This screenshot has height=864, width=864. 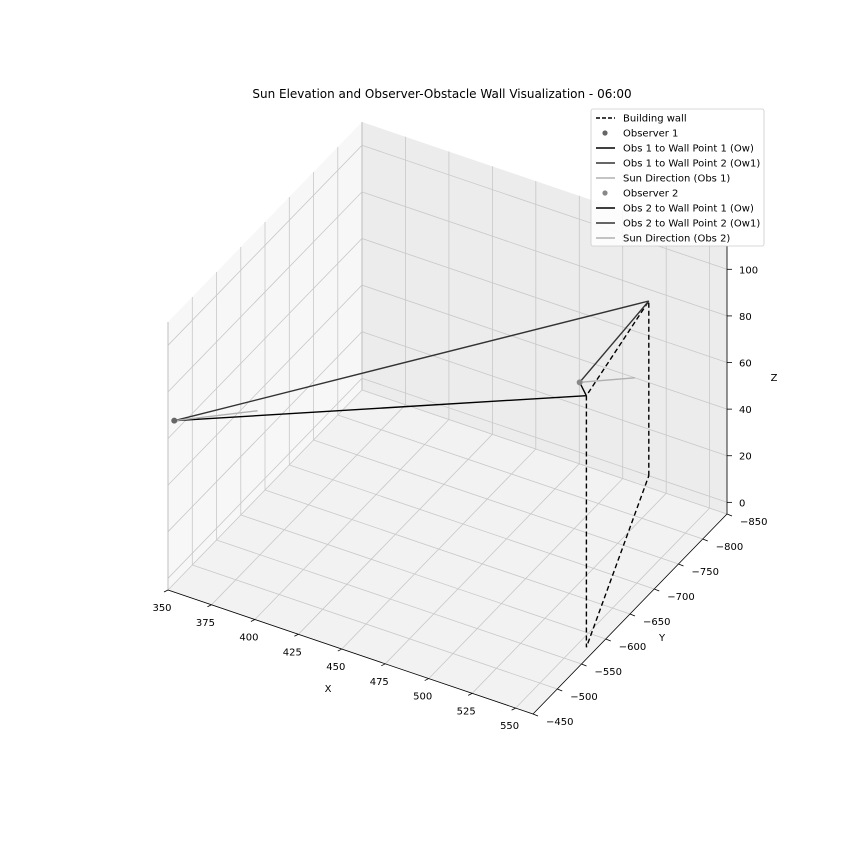 I want to click on y-tick-label: −850, so click(x=753, y=522).